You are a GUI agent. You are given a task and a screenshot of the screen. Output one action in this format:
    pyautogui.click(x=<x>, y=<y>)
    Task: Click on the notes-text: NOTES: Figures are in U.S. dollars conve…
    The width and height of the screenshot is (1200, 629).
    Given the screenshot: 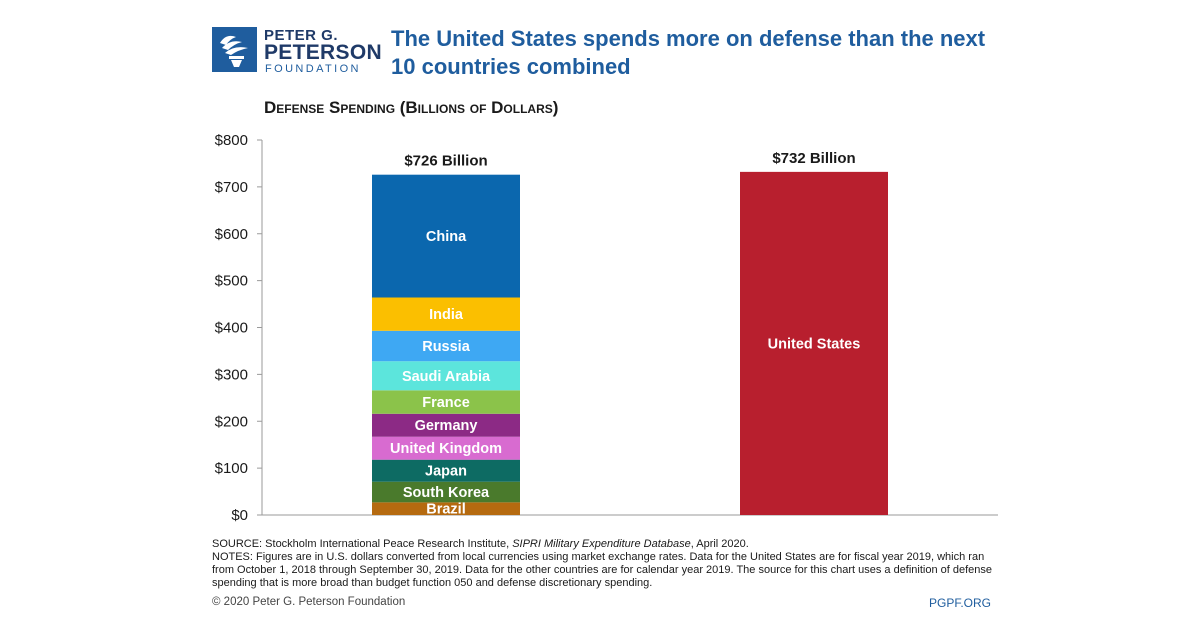 What is the action you would take?
    pyautogui.click(x=602, y=570)
    